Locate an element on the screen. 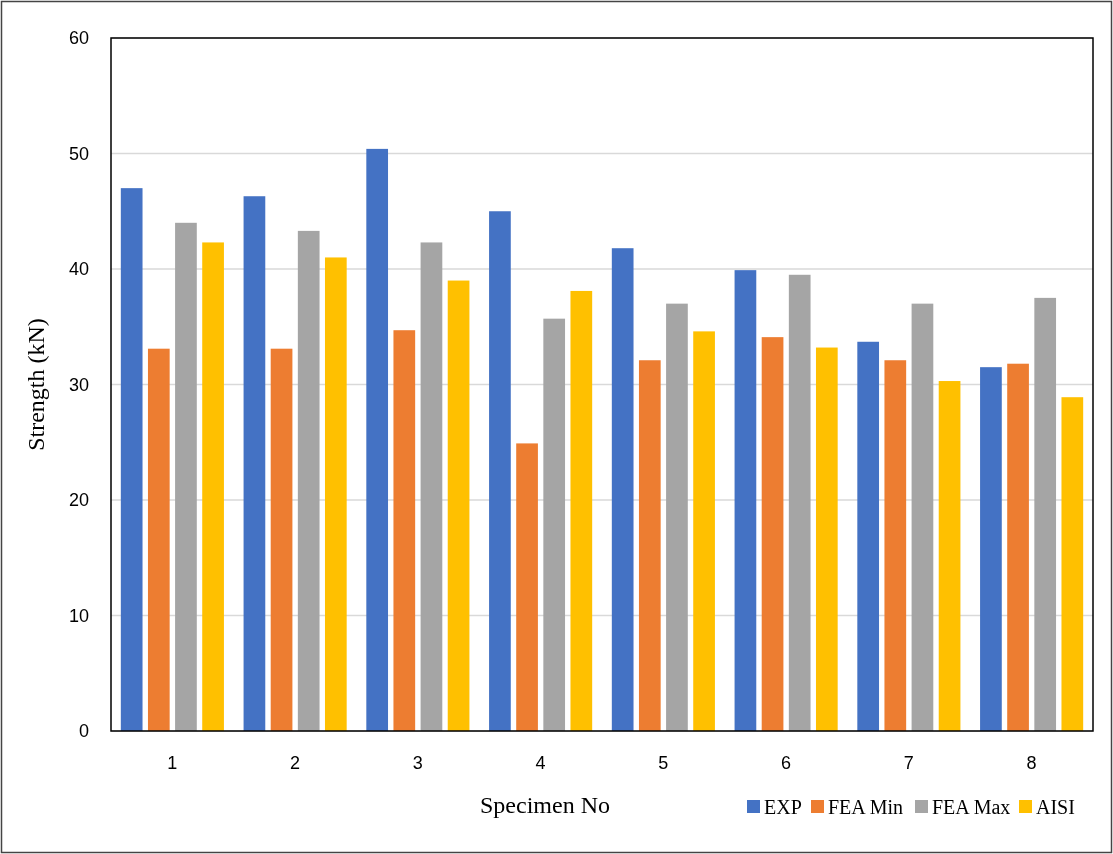 The height and width of the screenshot is (854, 1113). legend-label: AISI is located at coordinates (1055, 807).